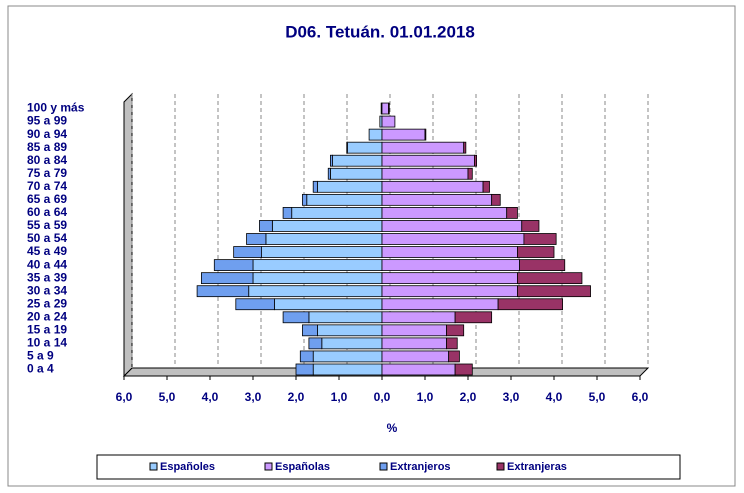 This screenshot has width=744, height=493. I want to click on y-tick-label: 45 a 49, so click(47, 251).